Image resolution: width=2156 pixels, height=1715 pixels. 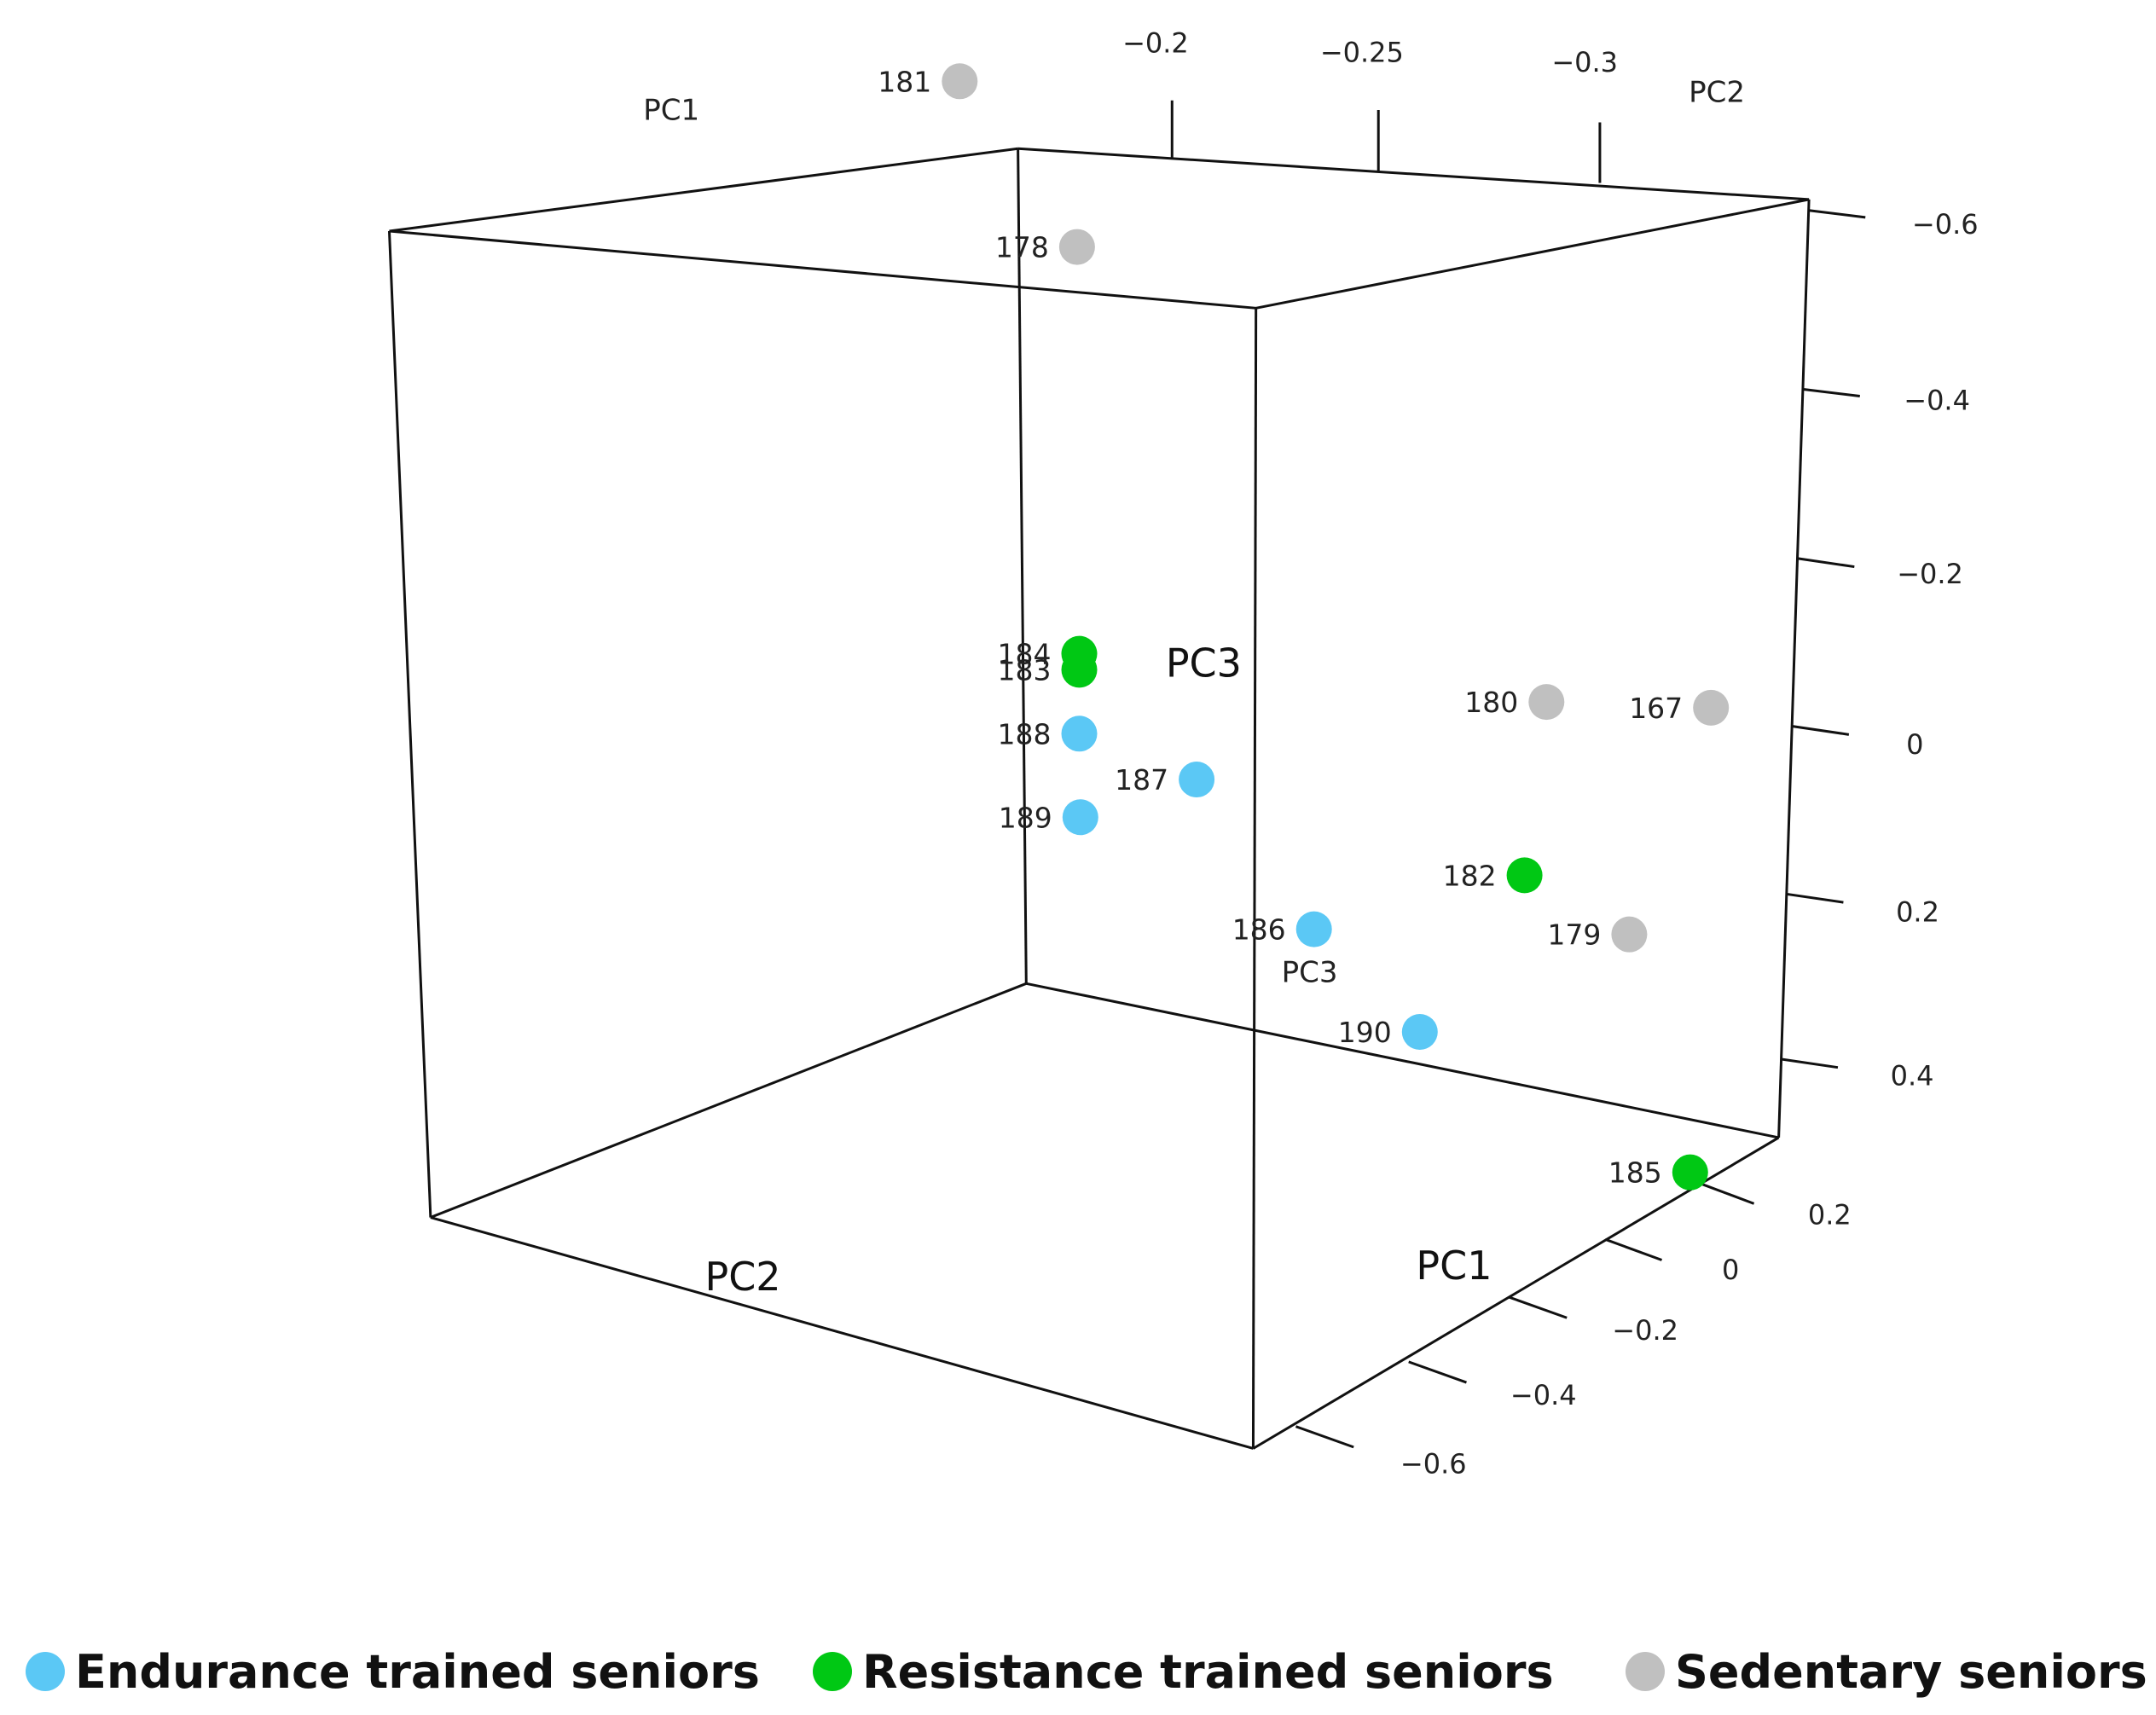 I want to click on pc1-tick-label: 0.2, so click(x=1830, y=1215).